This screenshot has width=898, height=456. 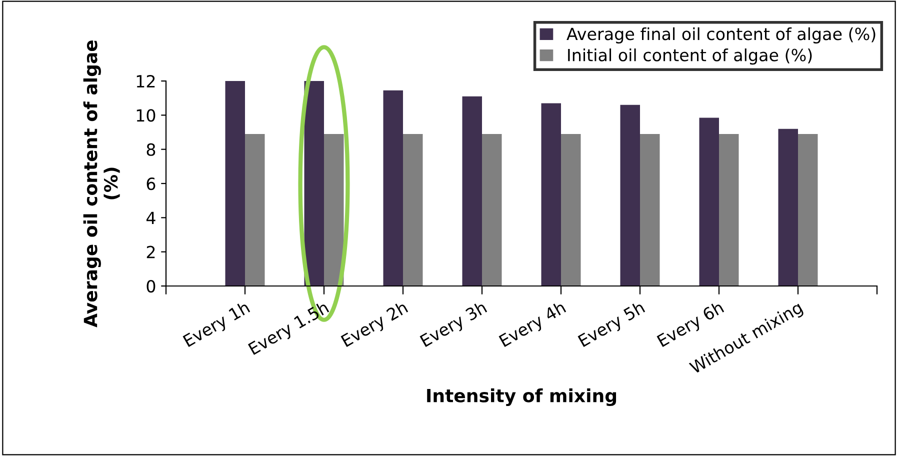 What do you see at coordinates (145, 81) in the screenshot?
I see `y-tick-label: 12` at bounding box center [145, 81].